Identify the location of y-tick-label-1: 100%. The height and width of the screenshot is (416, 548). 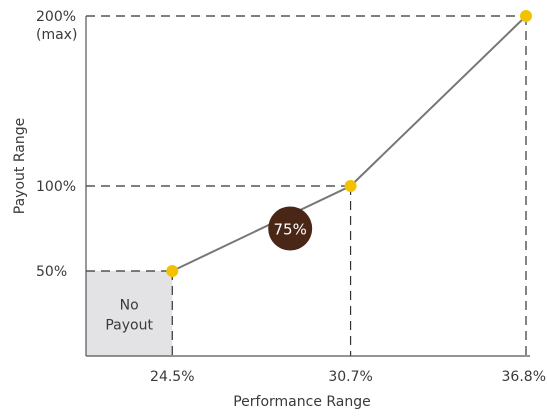
(56, 187).